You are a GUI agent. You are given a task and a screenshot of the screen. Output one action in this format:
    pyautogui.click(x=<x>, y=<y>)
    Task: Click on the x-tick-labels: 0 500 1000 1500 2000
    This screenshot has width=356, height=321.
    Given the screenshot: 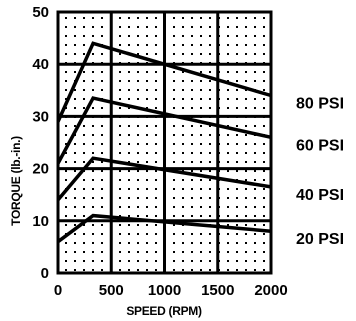 What is the action you would take?
    pyautogui.click(x=171, y=290)
    